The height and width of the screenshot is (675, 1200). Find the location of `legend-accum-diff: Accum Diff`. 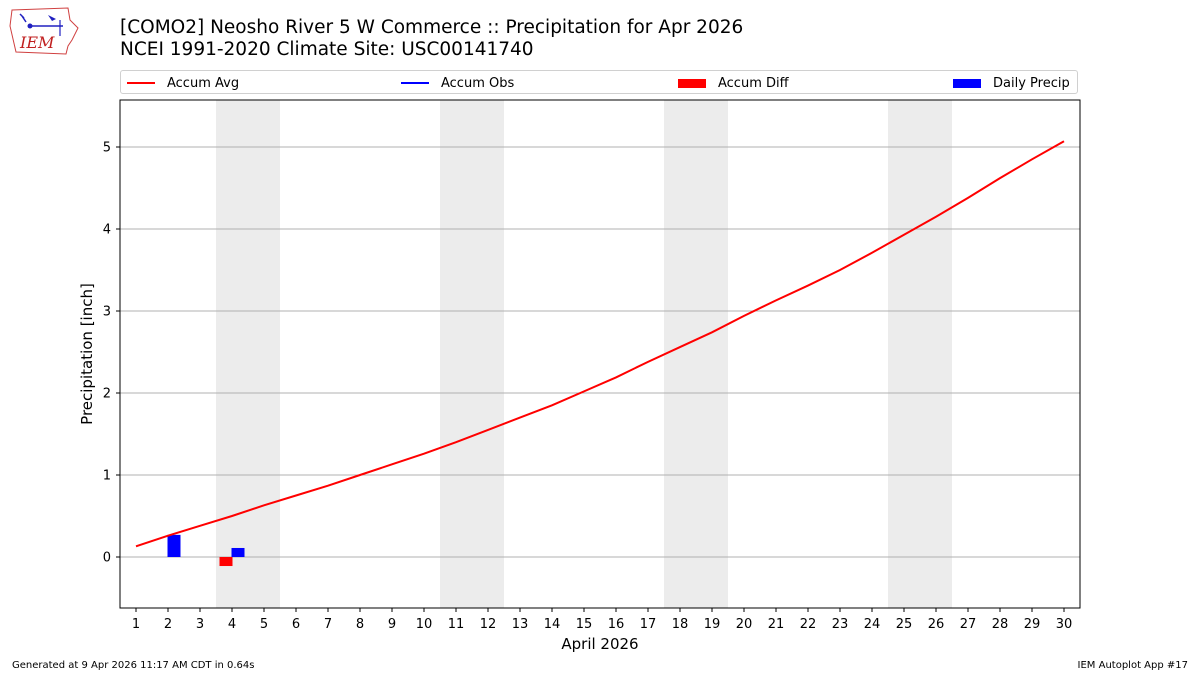

legend-accum-diff: Accum Diff is located at coordinates (733, 83).